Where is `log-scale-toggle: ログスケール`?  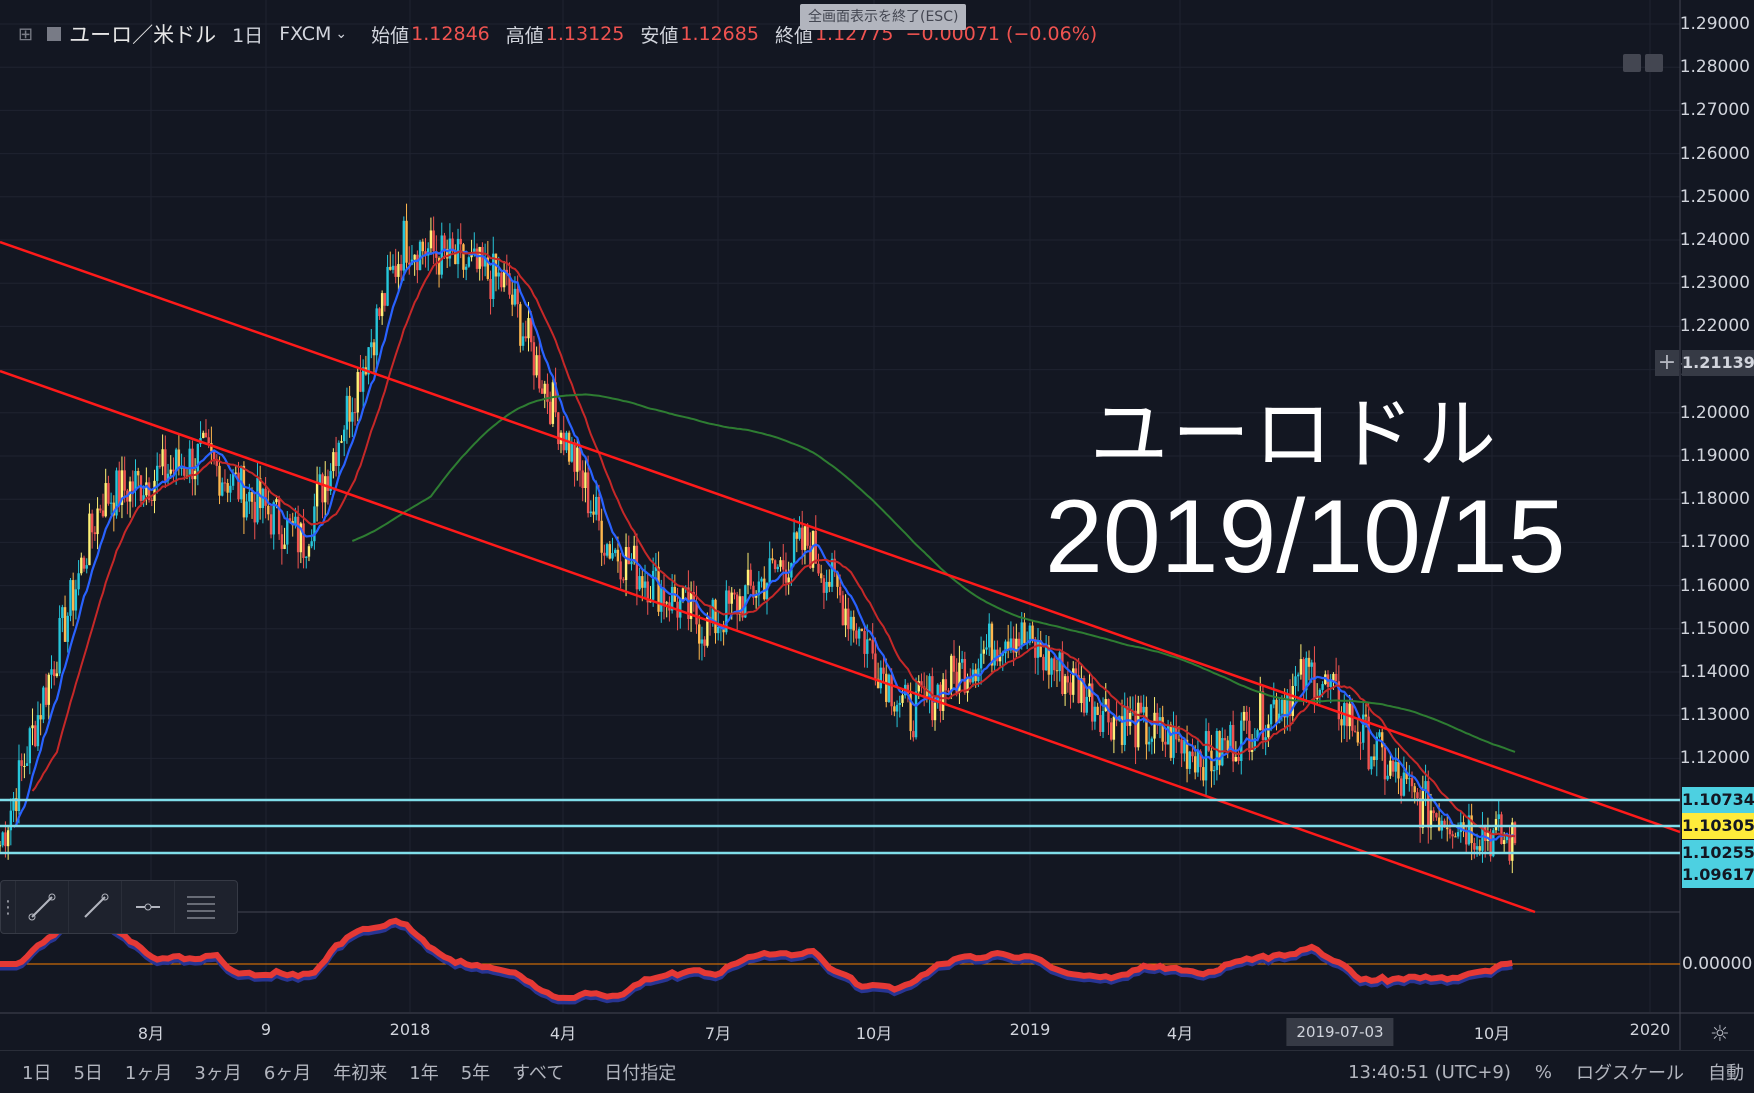 log-scale-toggle: ログスケール is located at coordinates (1630, 1073).